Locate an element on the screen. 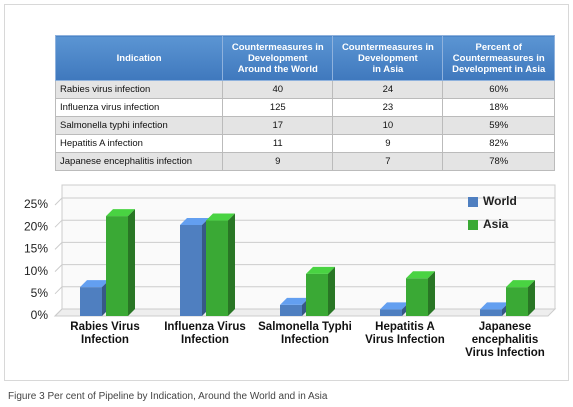 The height and width of the screenshot is (407, 573). table-row: Salmonella typhi infection 17 10 59% is located at coordinates (304, 125).